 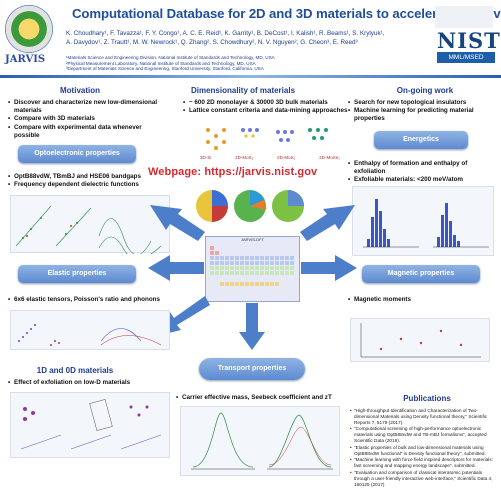 I want to click on crystal-structures, so click(x=268, y=141).